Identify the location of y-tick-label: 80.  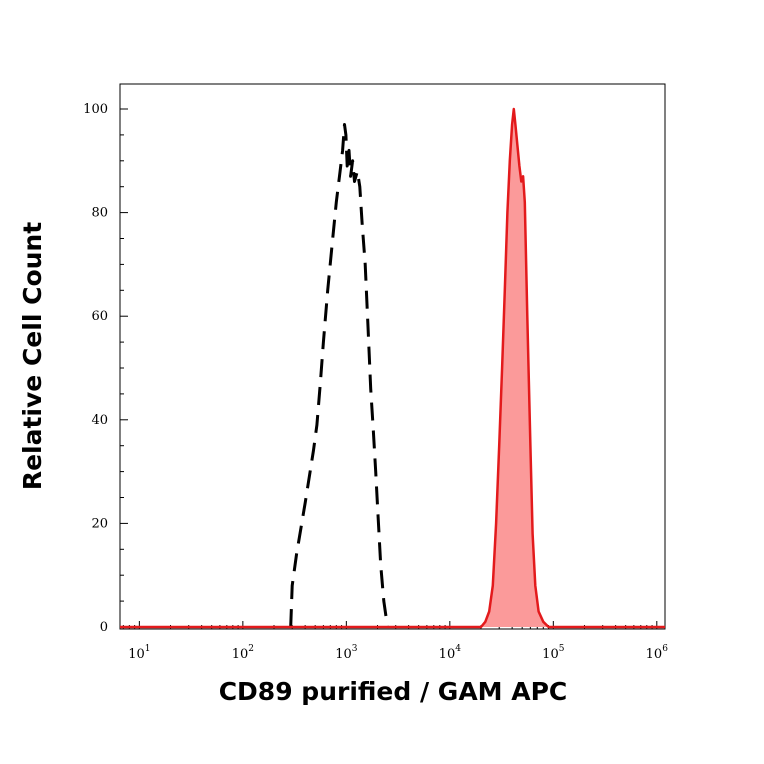
(99, 213).